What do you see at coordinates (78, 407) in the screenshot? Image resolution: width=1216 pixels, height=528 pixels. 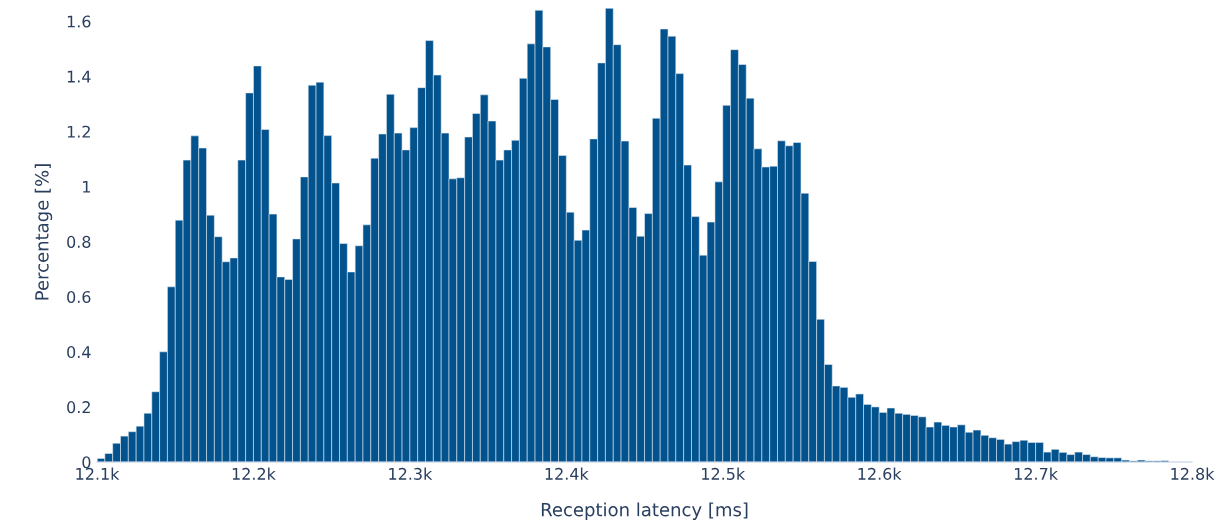 I see `y-tick-label: 0.2` at bounding box center [78, 407].